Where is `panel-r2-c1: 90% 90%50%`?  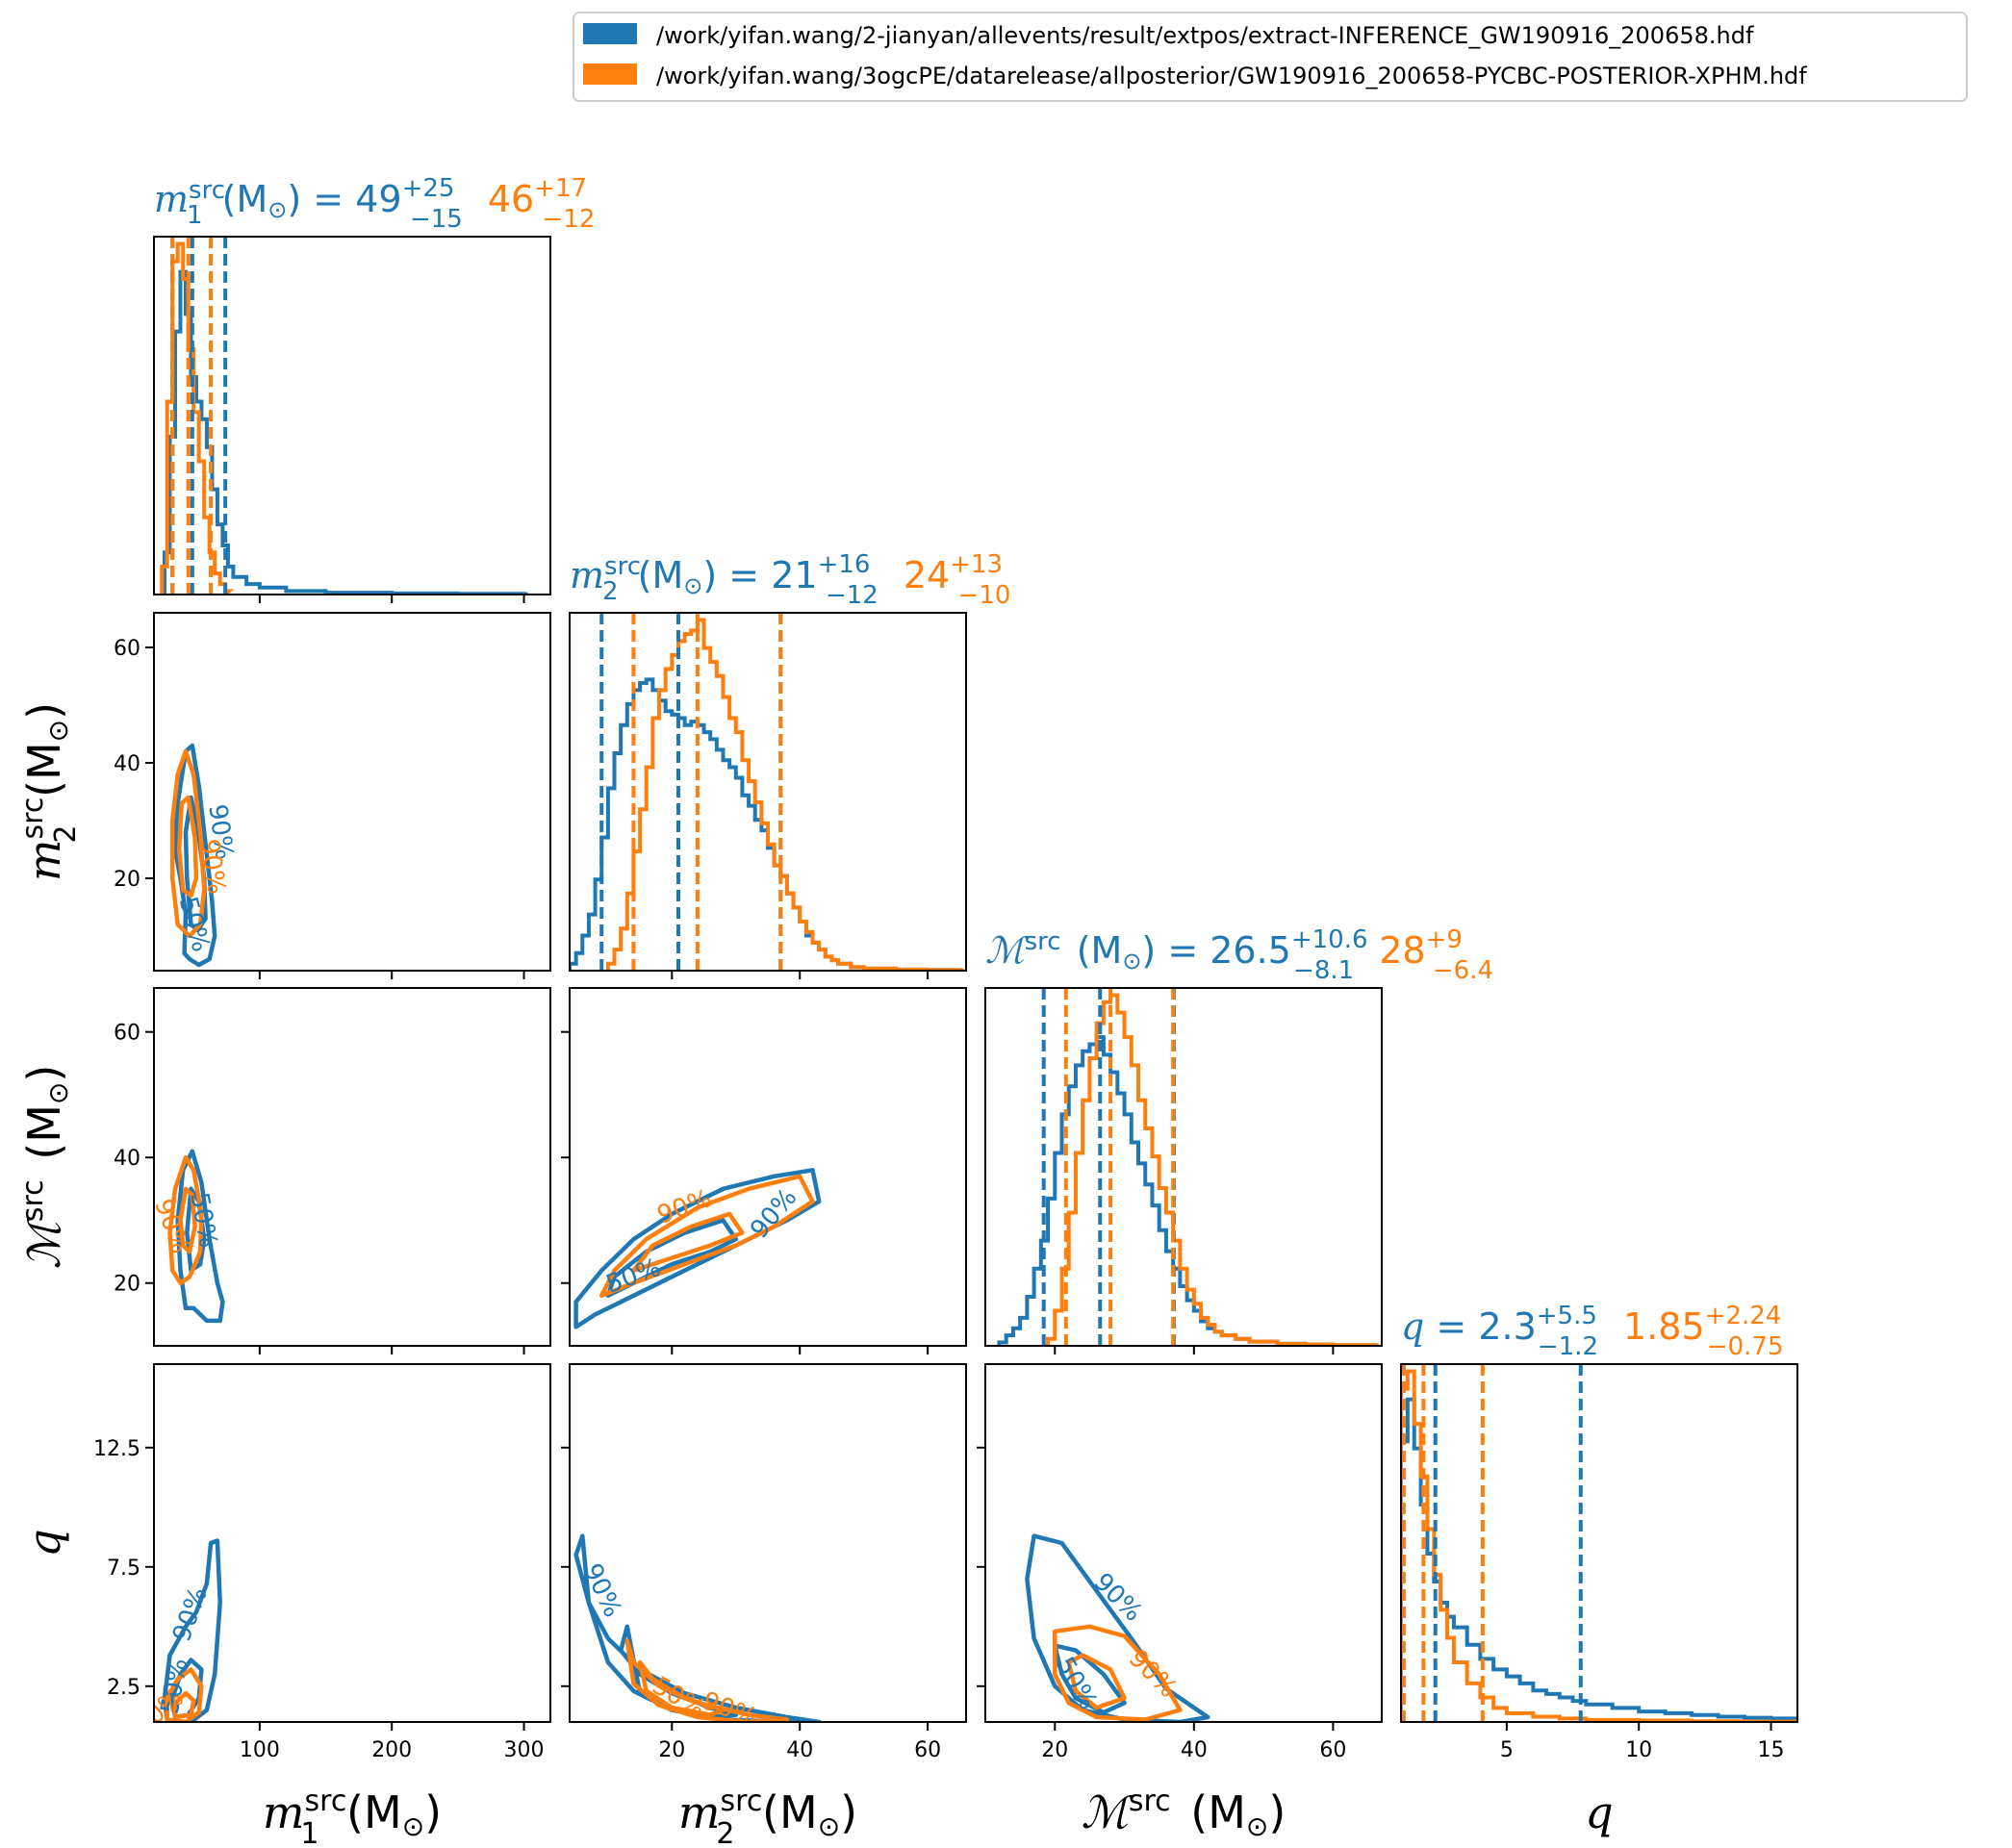 panel-r2-c1: 90% 90%50% is located at coordinates (764, 1170).